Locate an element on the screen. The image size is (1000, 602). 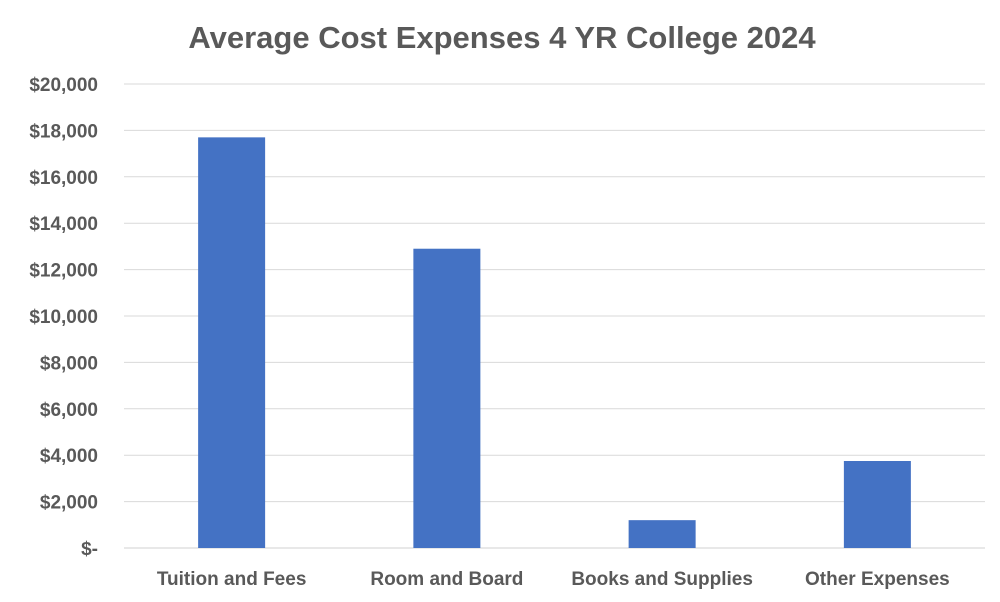
y-tick-label: $2,000 is located at coordinates (69, 503).